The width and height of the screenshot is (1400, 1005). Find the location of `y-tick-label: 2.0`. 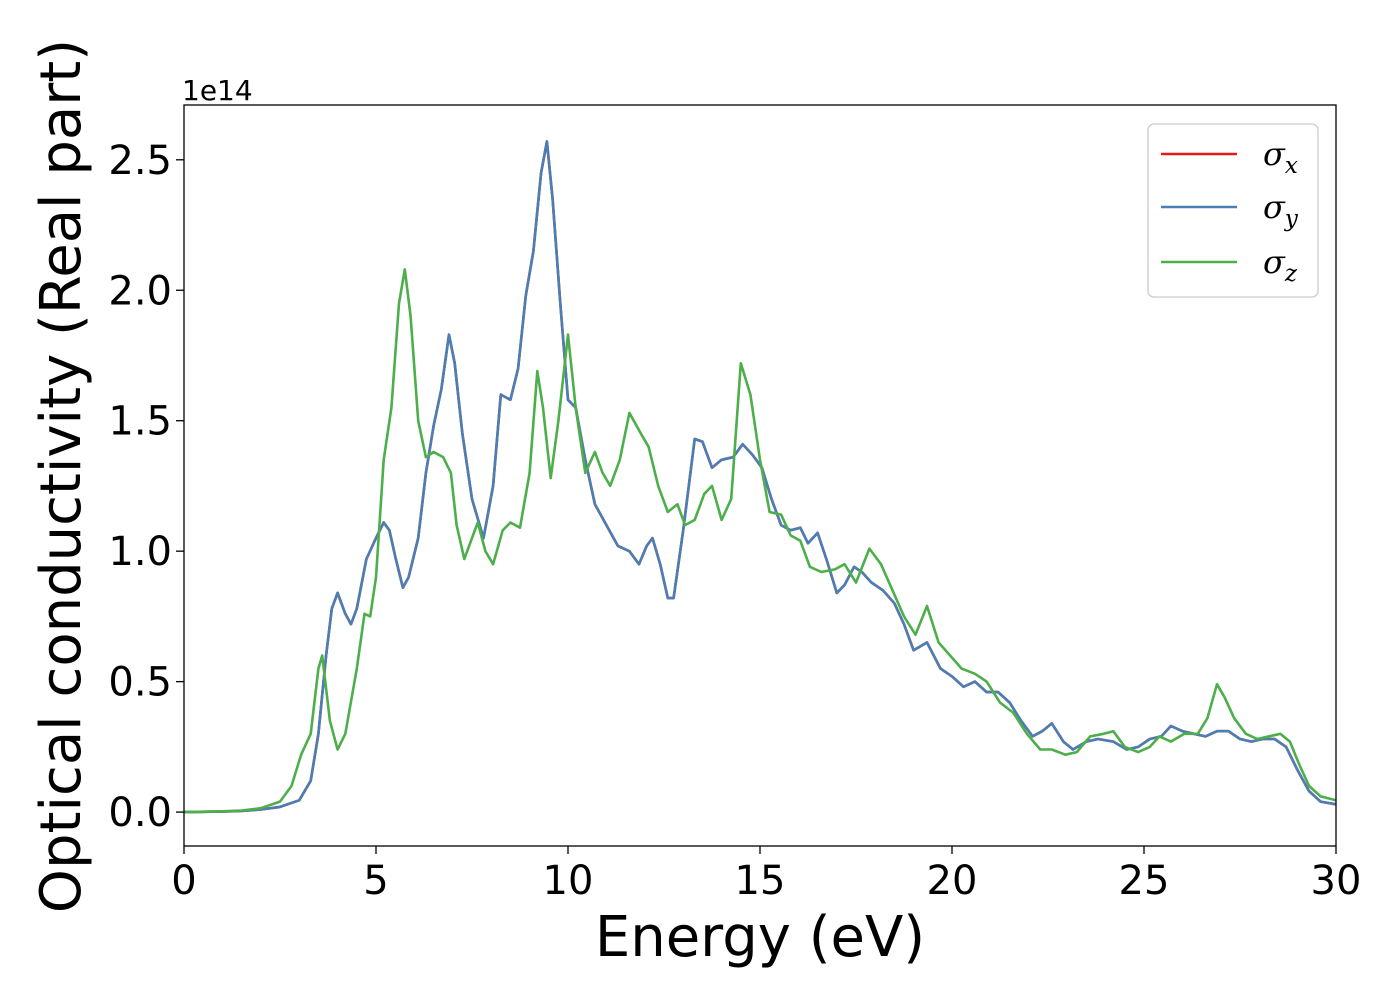

y-tick-label: 2.0 is located at coordinates (140, 291).